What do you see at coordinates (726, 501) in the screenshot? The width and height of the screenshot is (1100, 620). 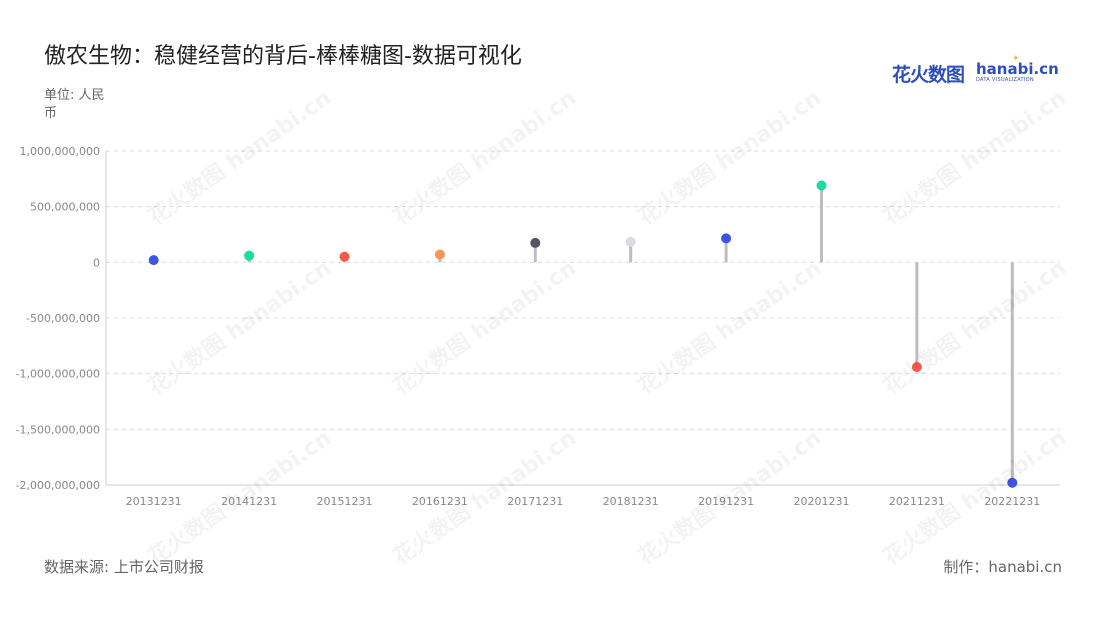 I see `x-tick-label: 20191231` at bounding box center [726, 501].